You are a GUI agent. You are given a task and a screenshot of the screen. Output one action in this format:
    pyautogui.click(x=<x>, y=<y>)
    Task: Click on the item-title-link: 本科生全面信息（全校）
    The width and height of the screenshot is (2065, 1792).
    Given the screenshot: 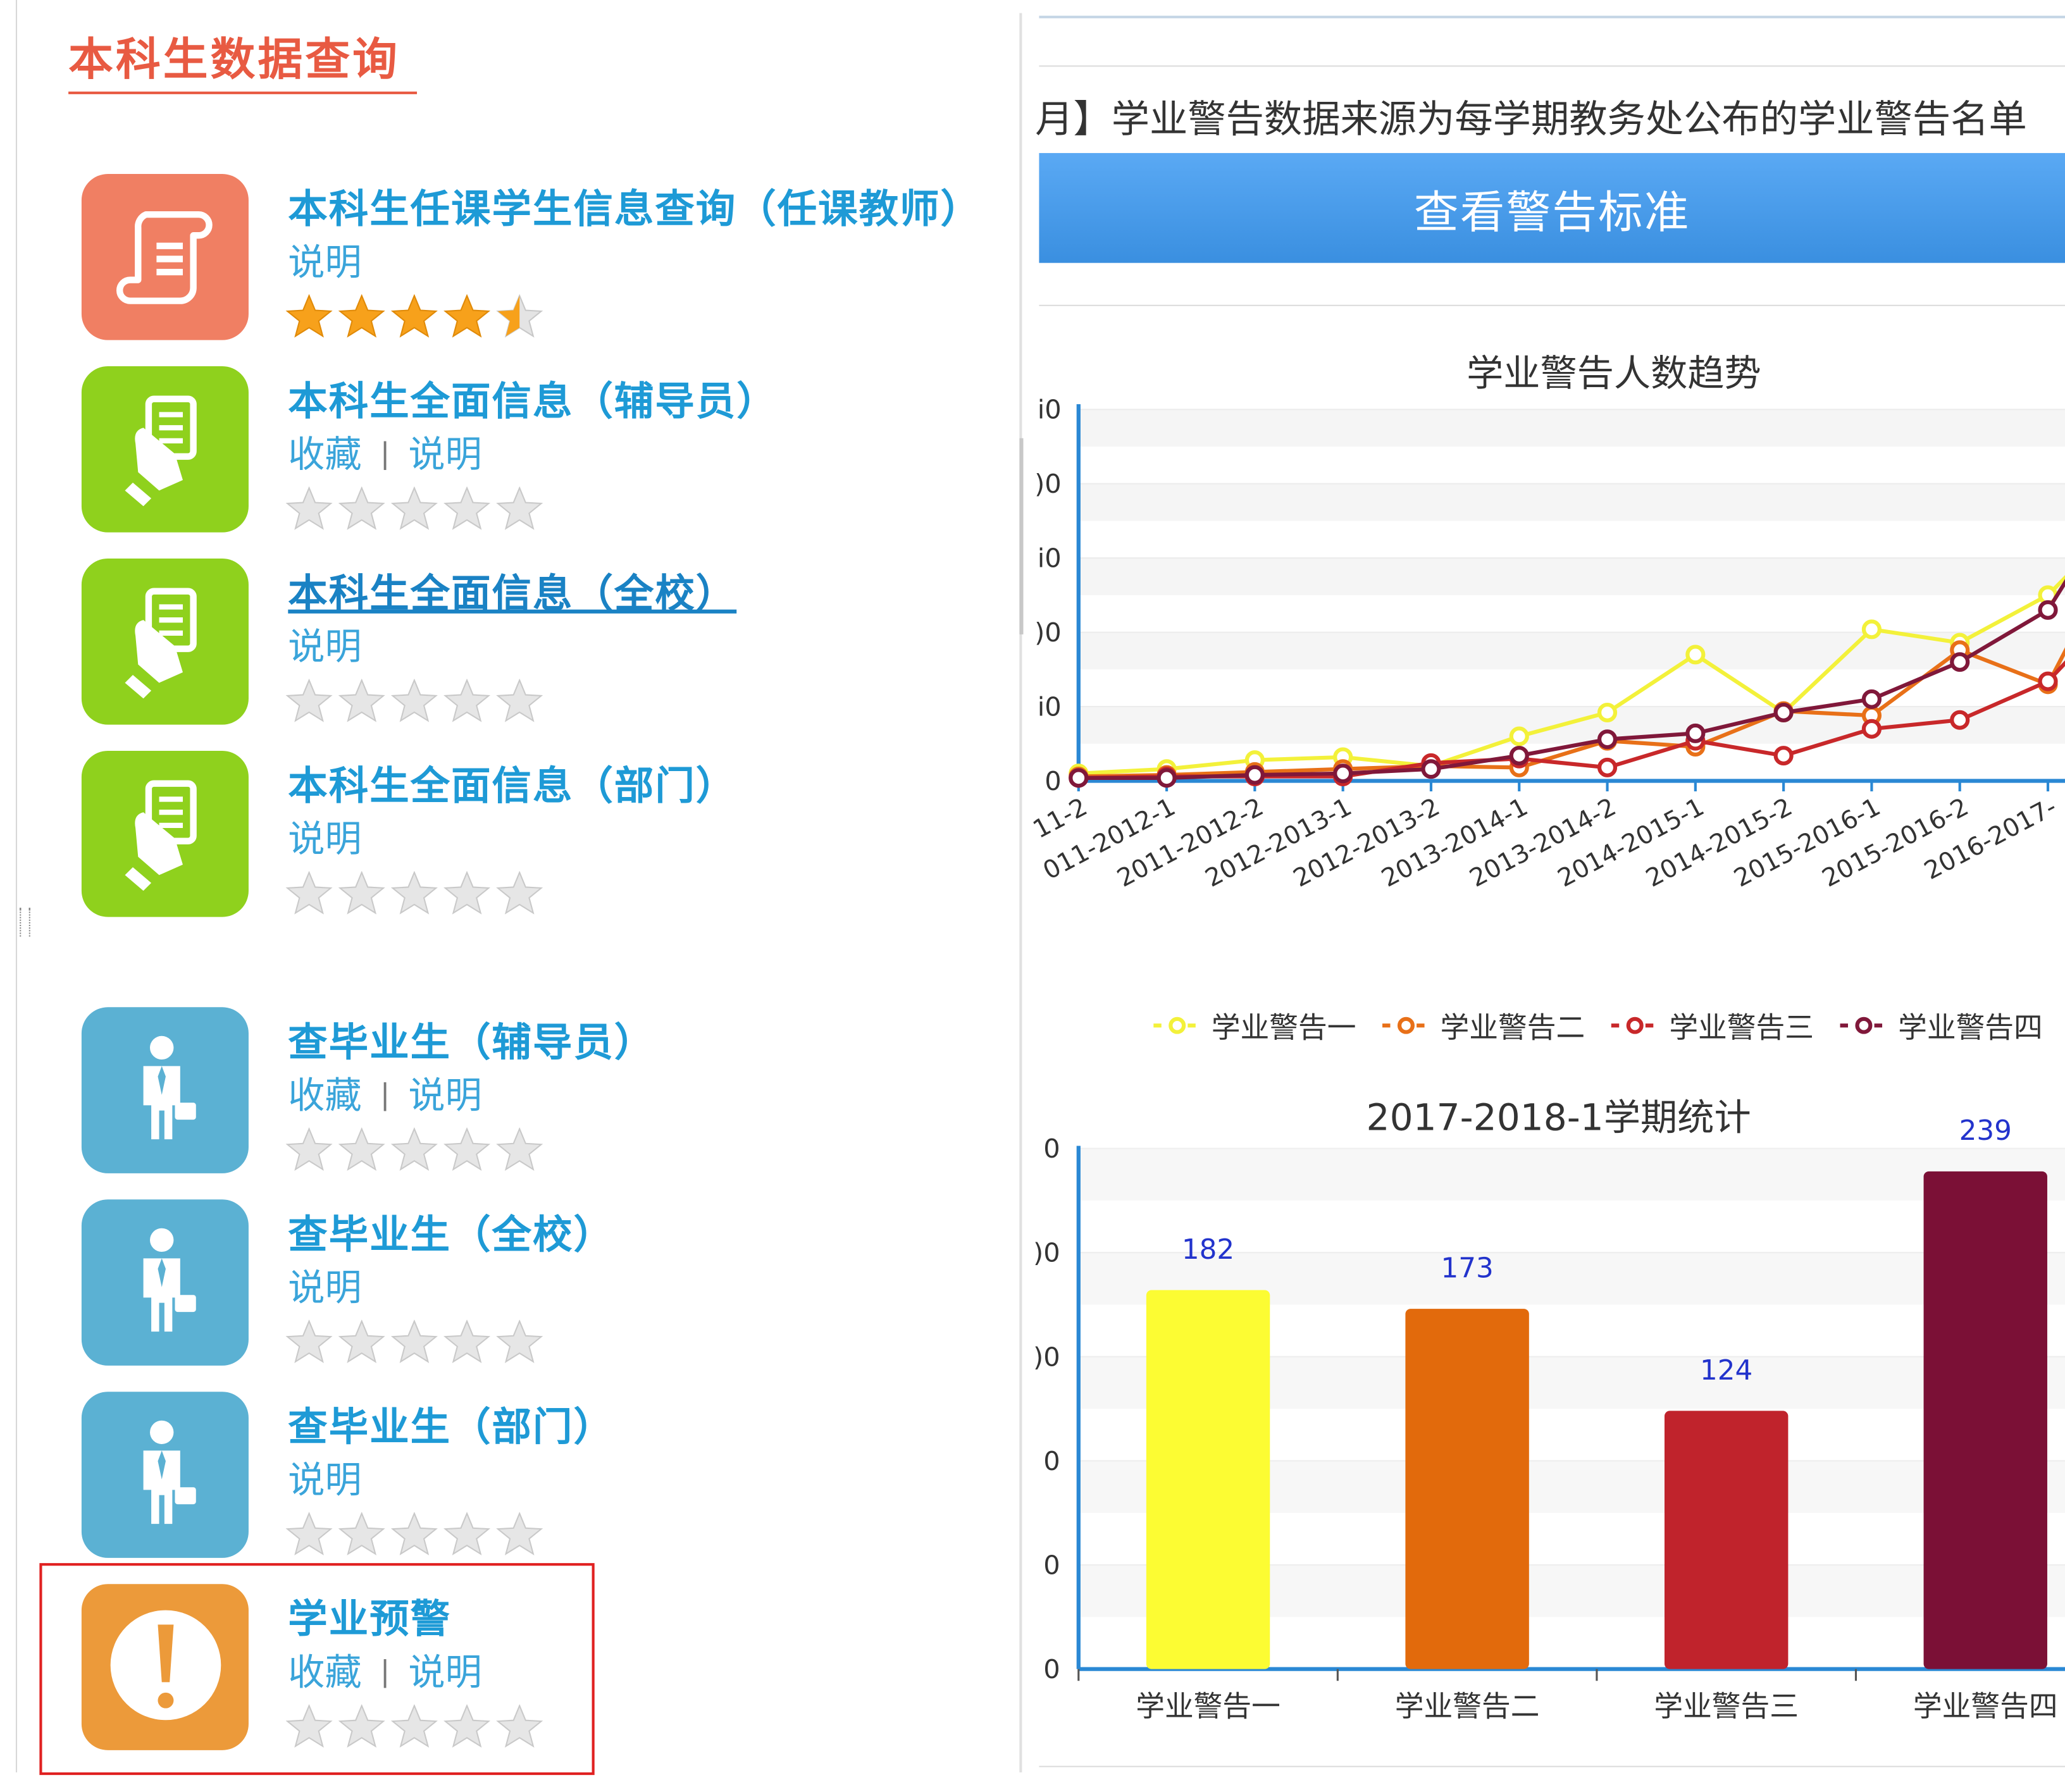 What is the action you would take?
    pyautogui.click(x=513, y=594)
    